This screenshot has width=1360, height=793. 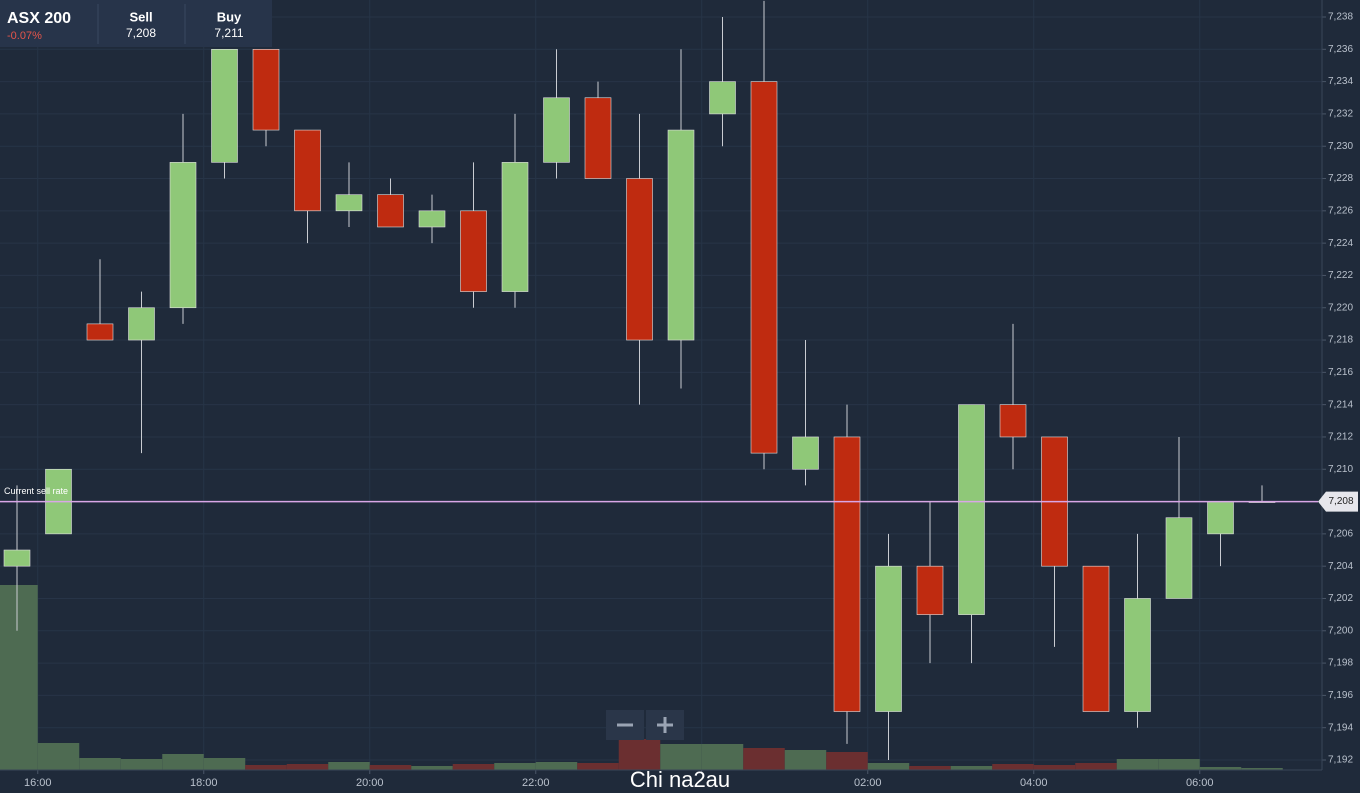 What do you see at coordinates (1340, 210) in the screenshot?
I see `y-tick-label: 7,226` at bounding box center [1340, 210].